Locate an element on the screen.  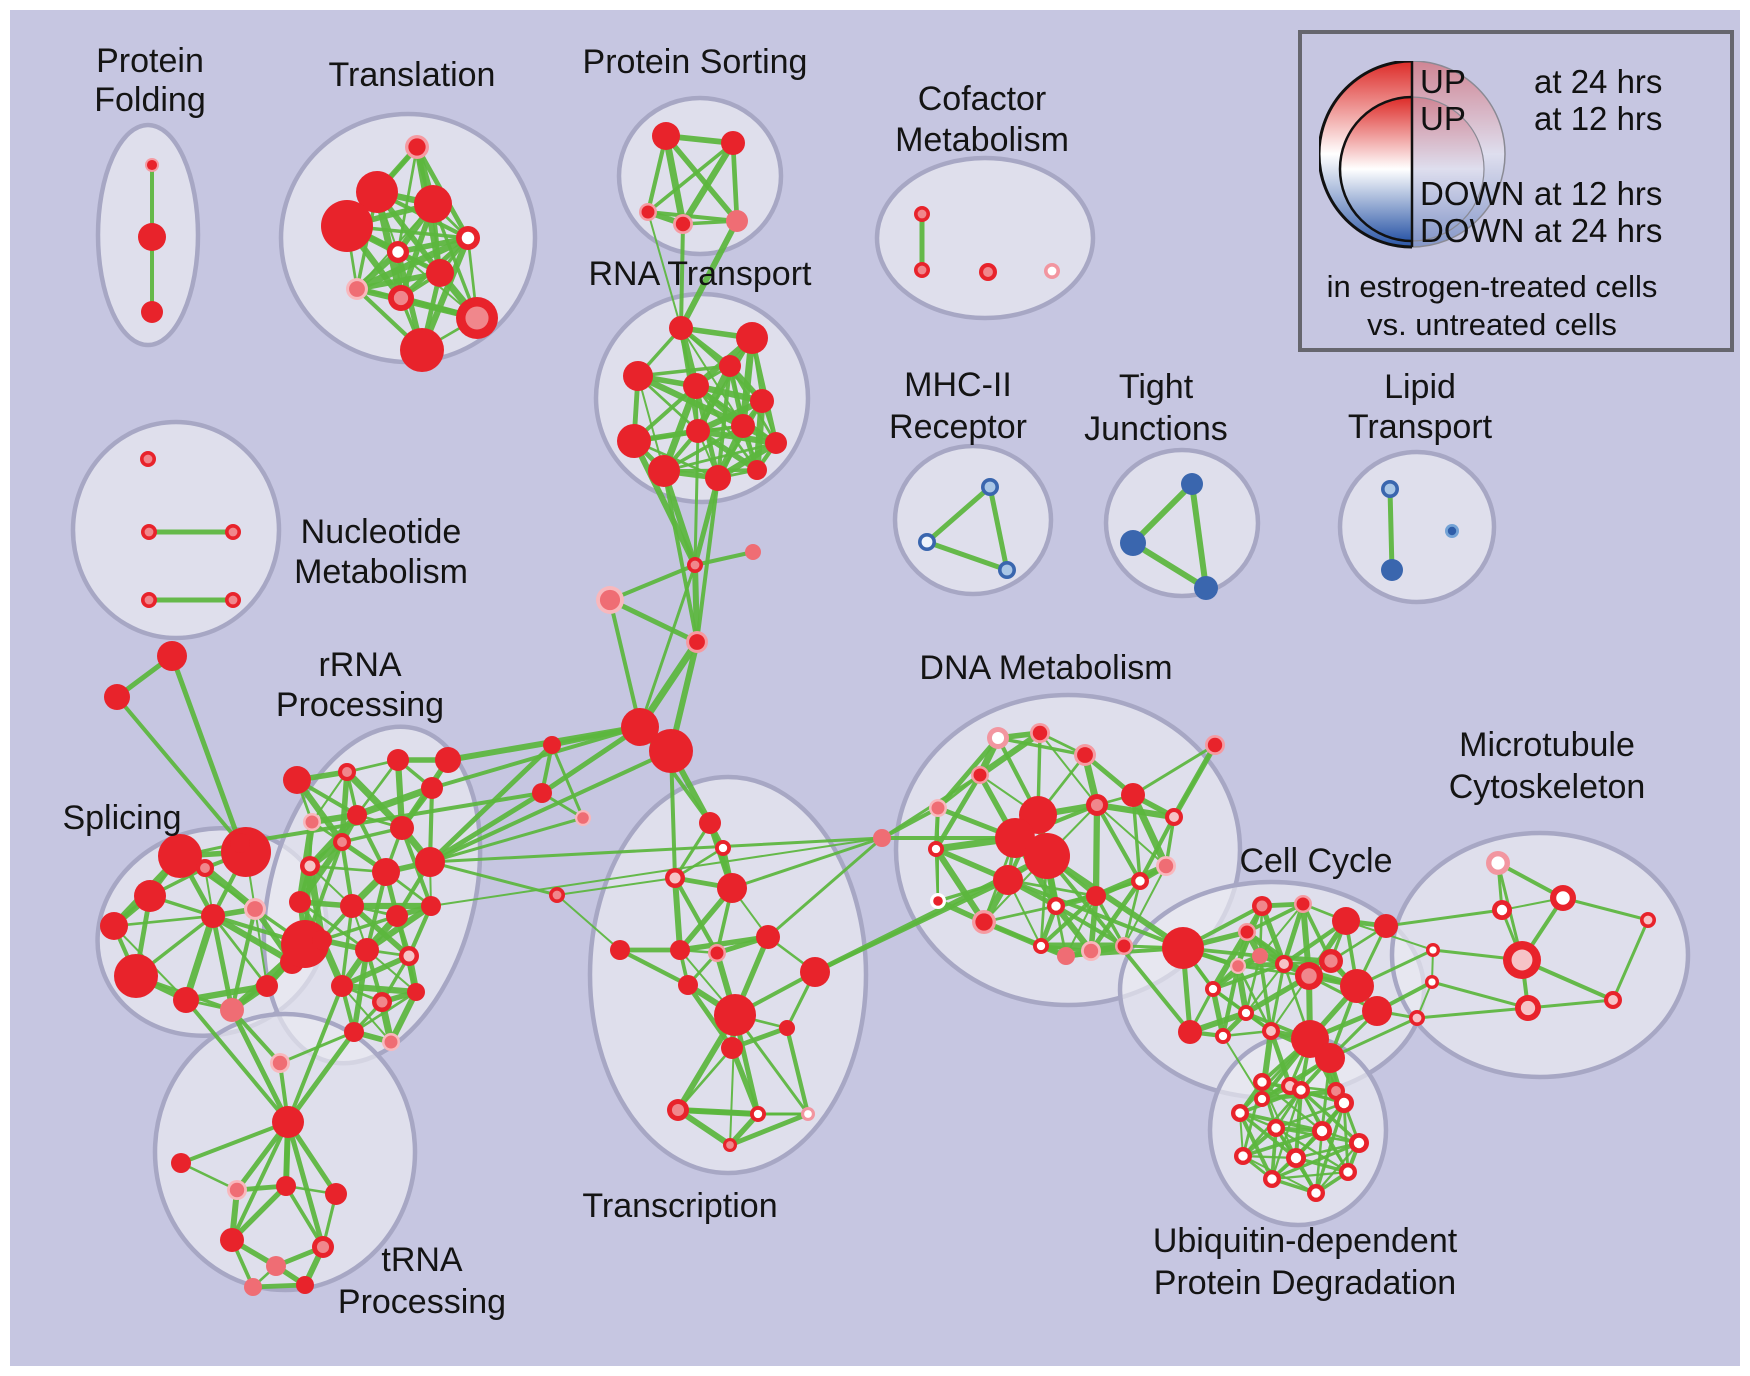
cluster-label: Protein is located at coordinates (150, 61).